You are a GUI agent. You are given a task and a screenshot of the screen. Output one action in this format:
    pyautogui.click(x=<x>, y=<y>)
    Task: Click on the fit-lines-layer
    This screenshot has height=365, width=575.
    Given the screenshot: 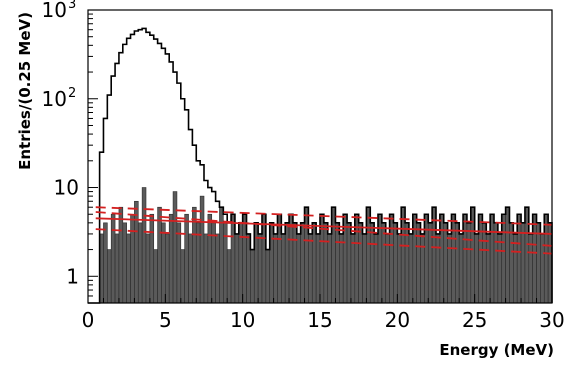 What is the action you would take?
    pyautogui.click(x=324, y=230)
    